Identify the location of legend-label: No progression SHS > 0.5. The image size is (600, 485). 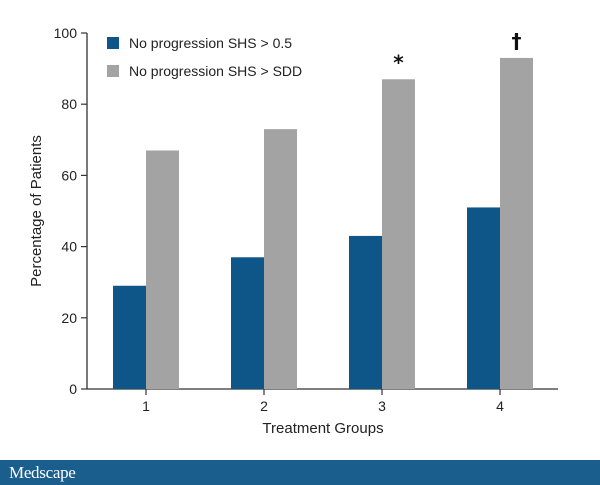
(210, 43).